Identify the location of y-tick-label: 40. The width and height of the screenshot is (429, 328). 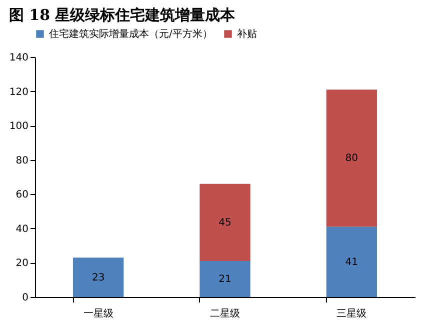
(22, 229).